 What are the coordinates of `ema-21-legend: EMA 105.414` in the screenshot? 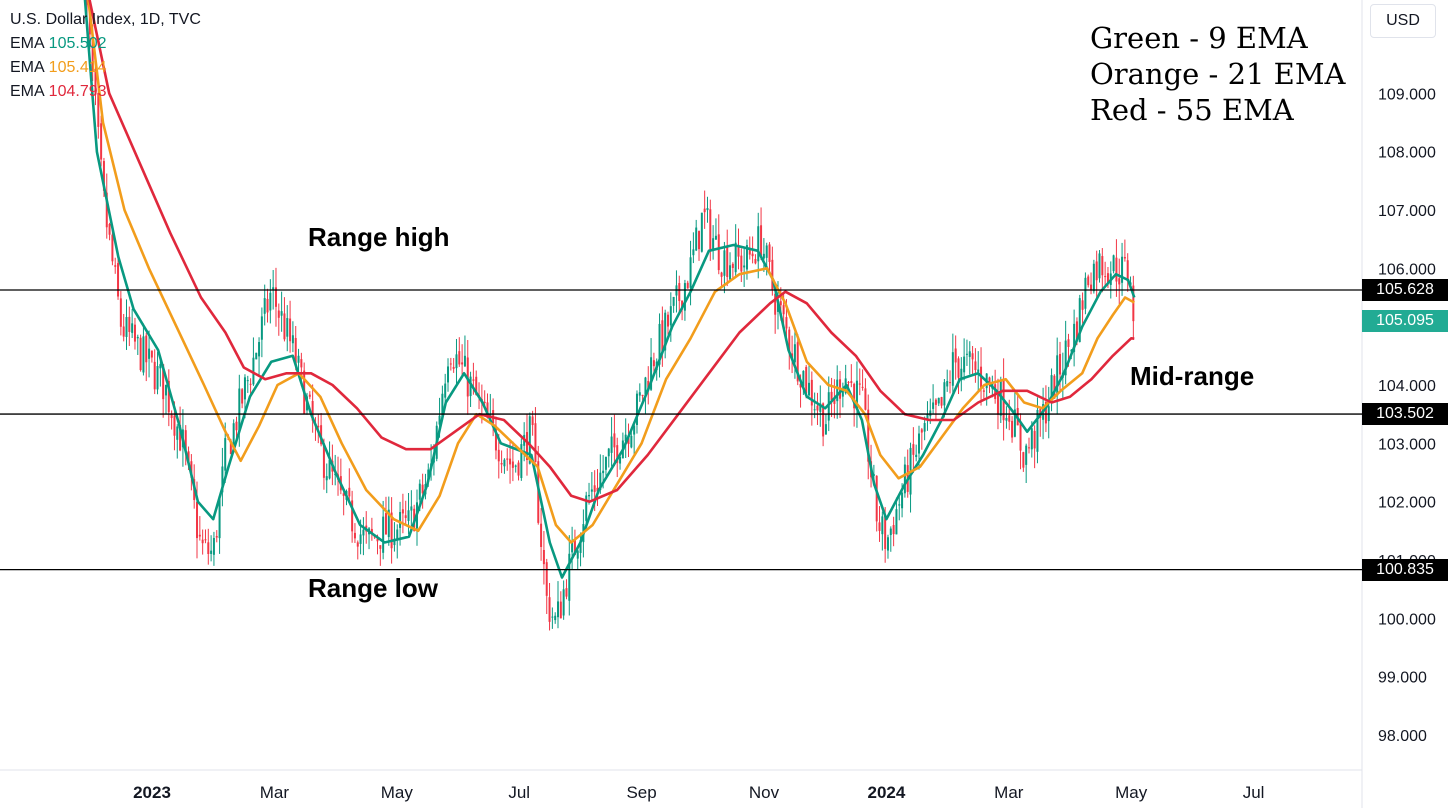 It's located at (105, 68).